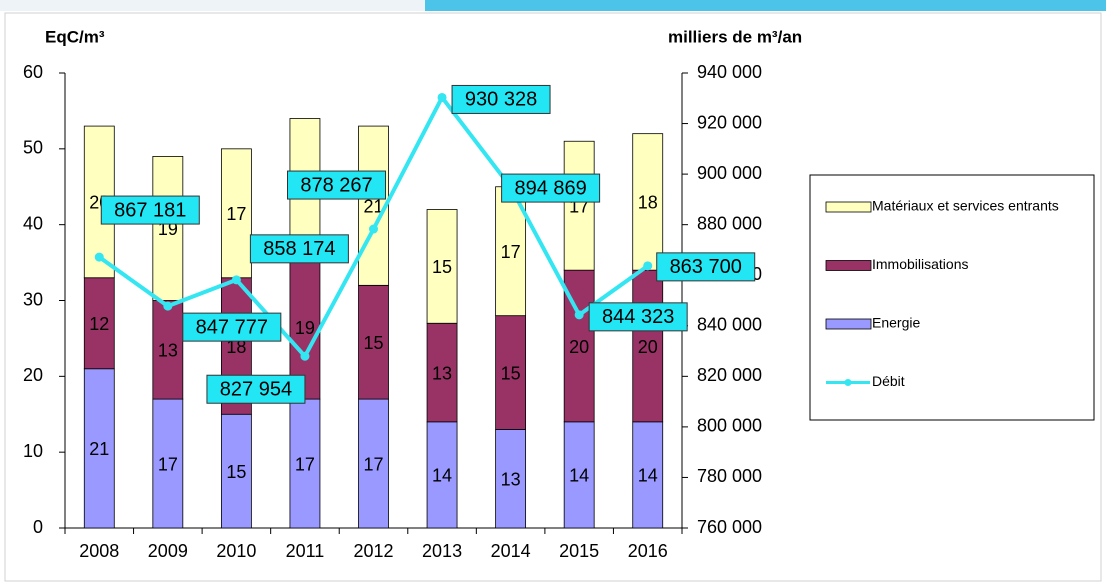  I want to click on y2-tick-label: 920 000, so click(729, 122).